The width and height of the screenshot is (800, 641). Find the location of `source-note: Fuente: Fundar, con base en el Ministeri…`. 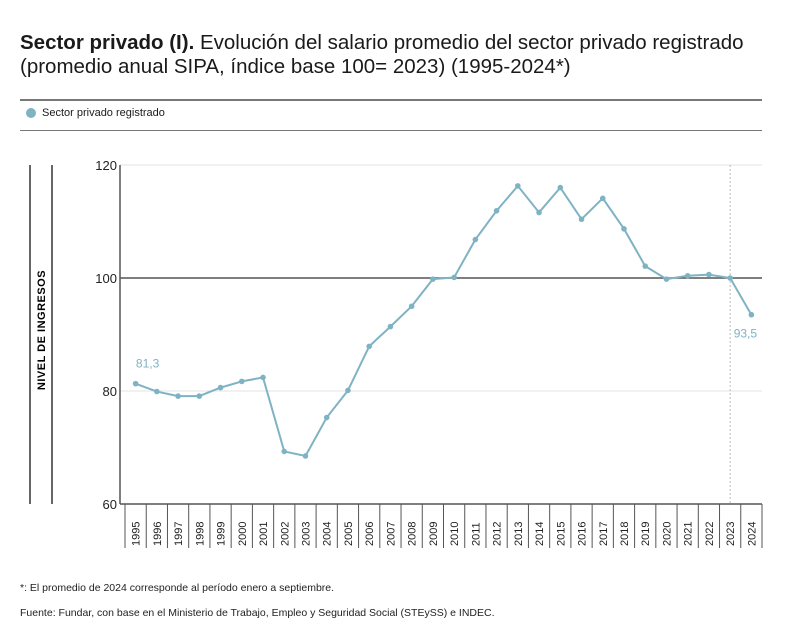

source-note: Fuente: Fundar, con base en el Ministeri… is located at coordinates (257, 613).